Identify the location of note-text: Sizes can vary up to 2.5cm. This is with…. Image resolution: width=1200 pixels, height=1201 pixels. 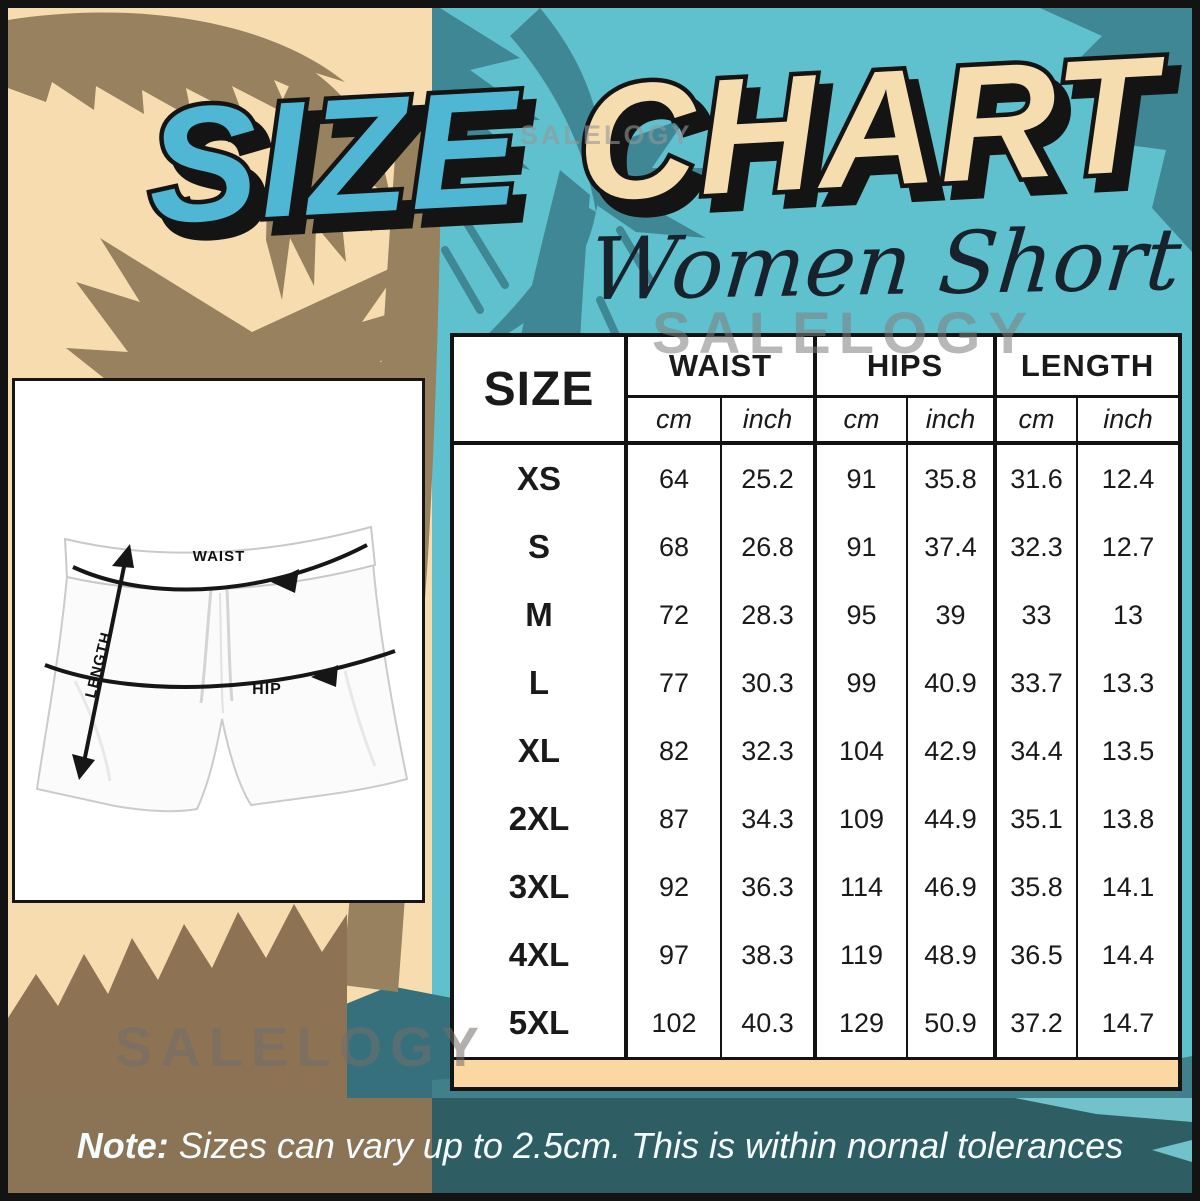
(646, 1145).